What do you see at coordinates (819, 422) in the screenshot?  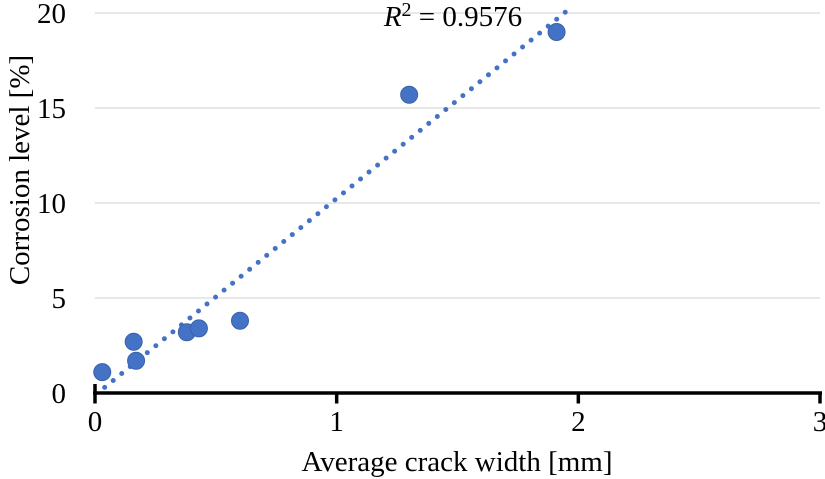 I see `x-tick-label-3: 3` at bounding box center [819, 422].